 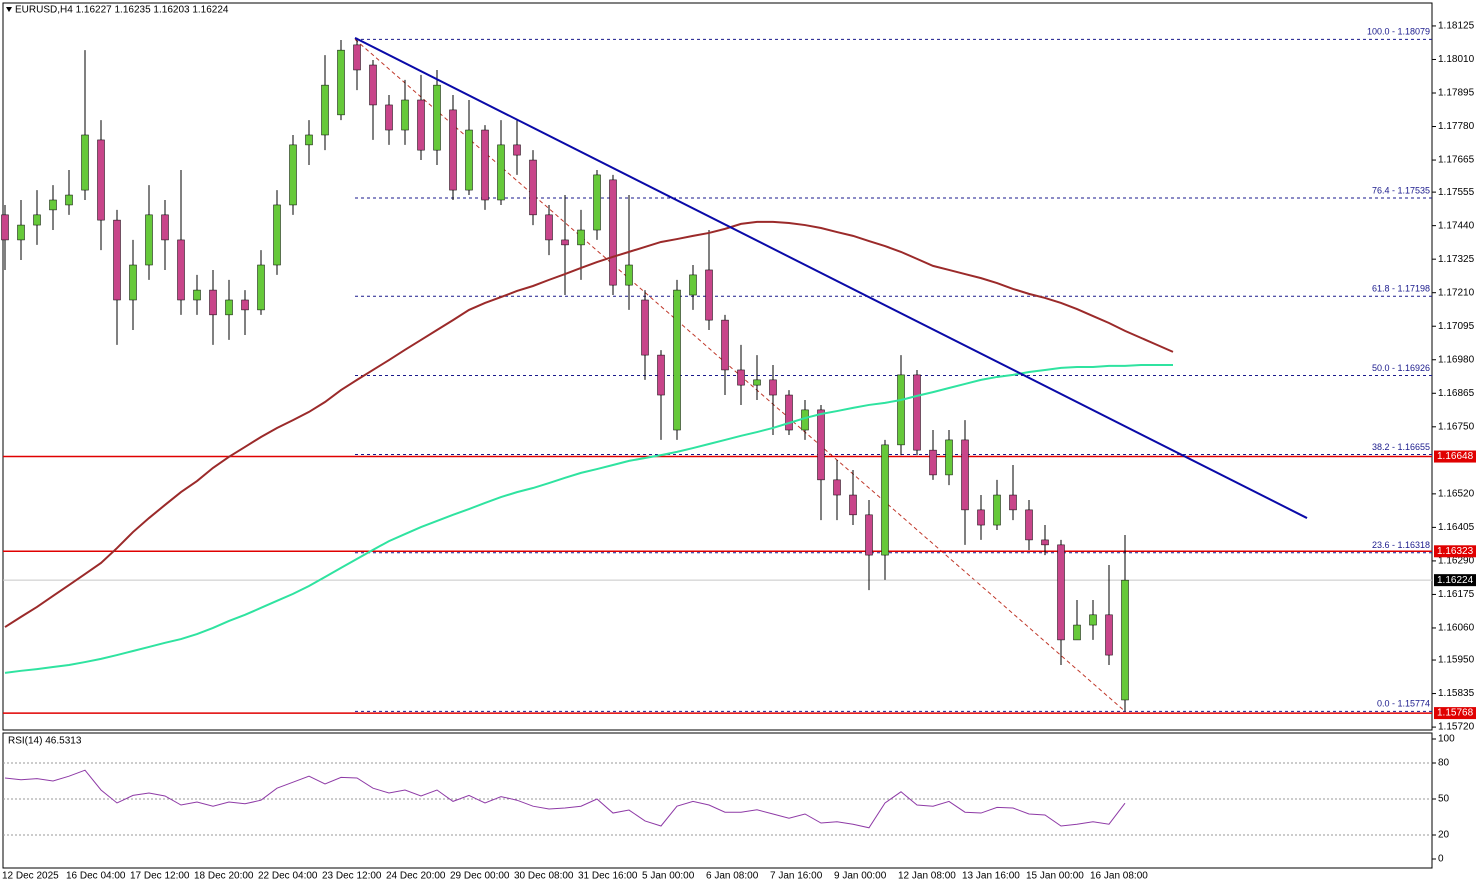 What do you see at coordinates (1455, 551) in the screenshot?
I see `price-box-label: 1.16323` at bounding box center [1455, 551].